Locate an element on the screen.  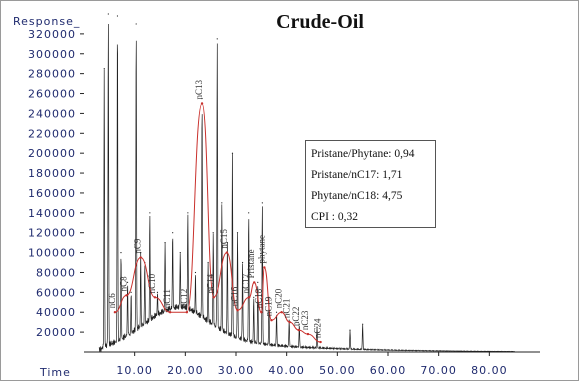
x-tick-label: 50.00 is located at coordinates (337, 370).